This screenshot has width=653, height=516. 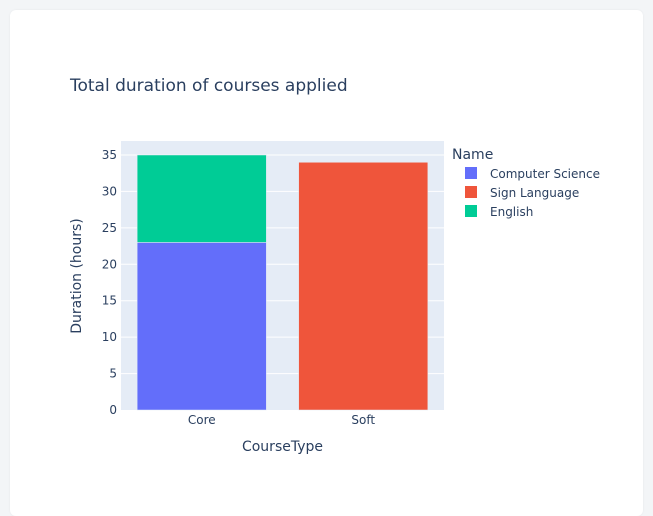 I want to click on bar-english, so click(x=201, y=198).